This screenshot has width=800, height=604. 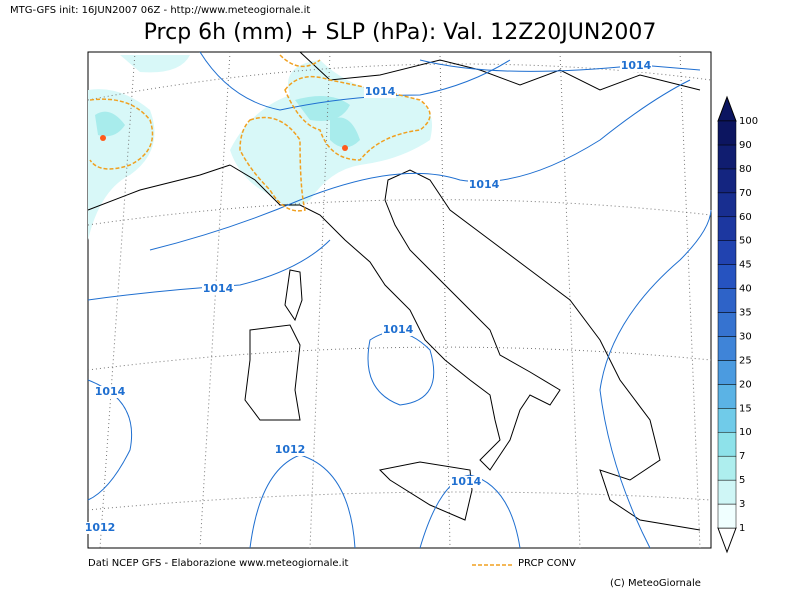 I want to click on colorbar-label: 5, so click(x=742, y=480).